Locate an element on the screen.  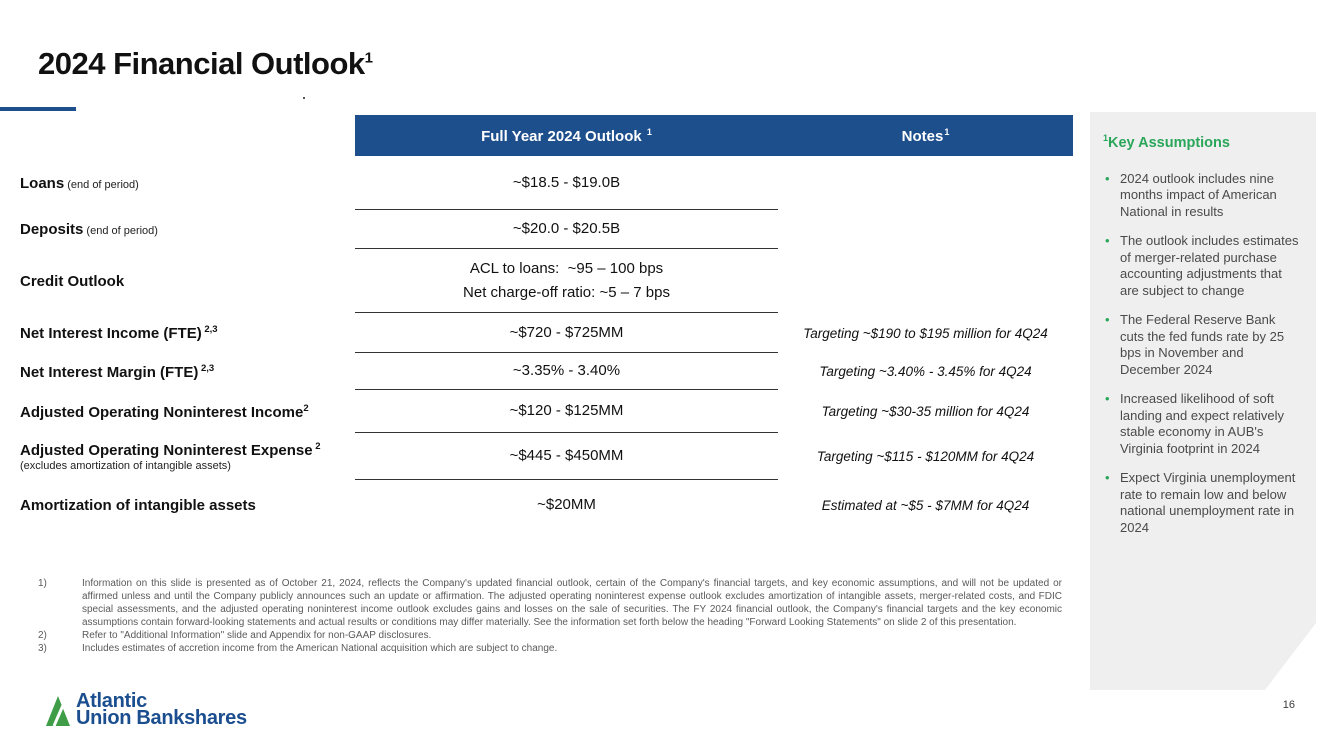
row-value-cell: ~$120 - $125MM is located at coordinates (566, 411).